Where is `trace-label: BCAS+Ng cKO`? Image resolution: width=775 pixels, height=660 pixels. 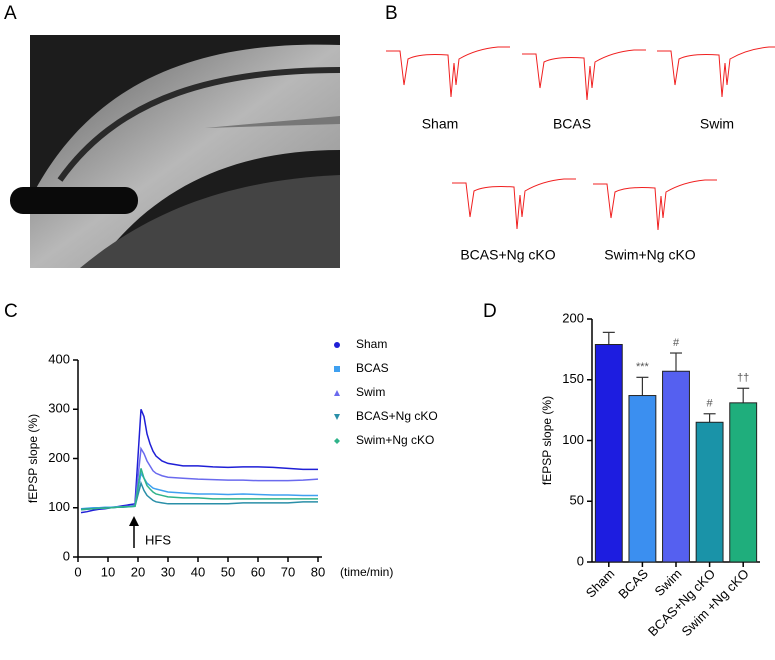 trace-label: BCAS+Ng cKO is located at coordinates (507, 255).